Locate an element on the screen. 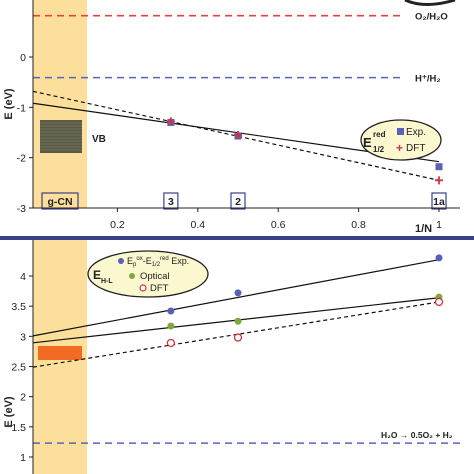 Image resolution: width=474 pixels, height=474 pixels. reference-lines: O₂/H₂O H⁺/H₂ is located at coordinates (240, 48).